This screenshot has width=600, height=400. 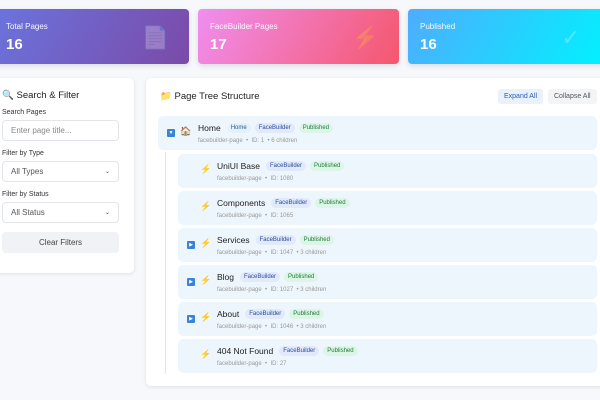 What do you see at coordinates (572, 96) in the screenshot?
I see `collapse-all-button: Collapse All` at bounding box center [572, 96].